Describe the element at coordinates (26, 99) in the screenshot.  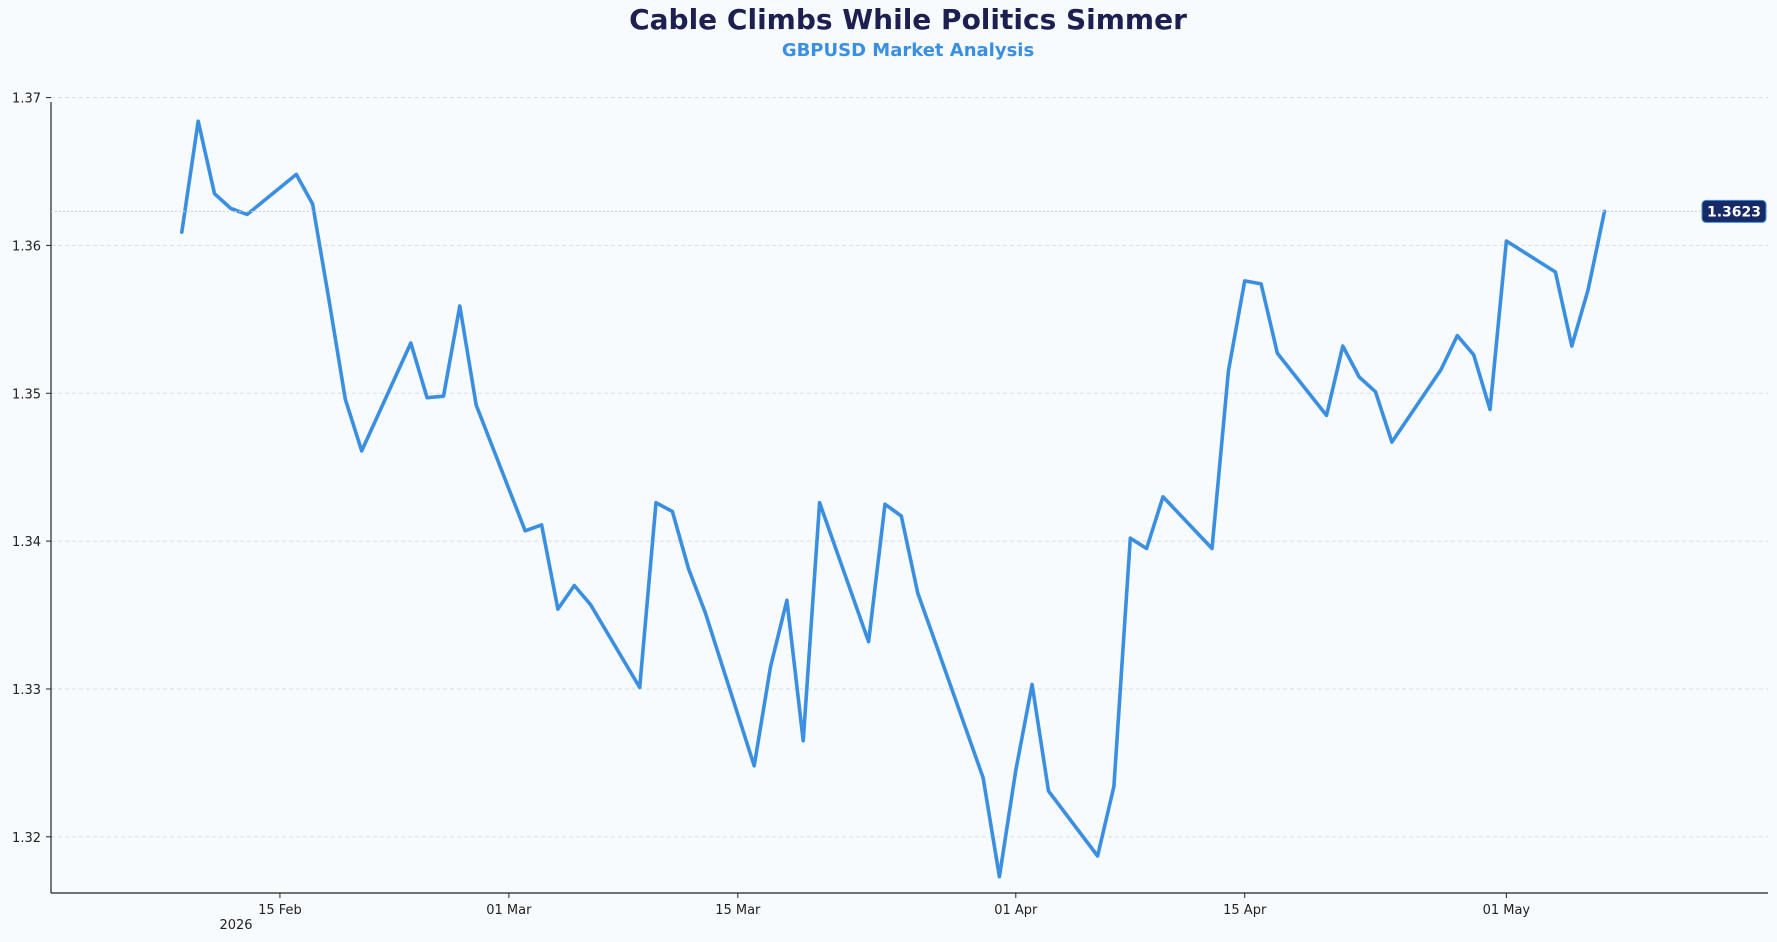
I see `y-tick-label: 1.37` at that location.